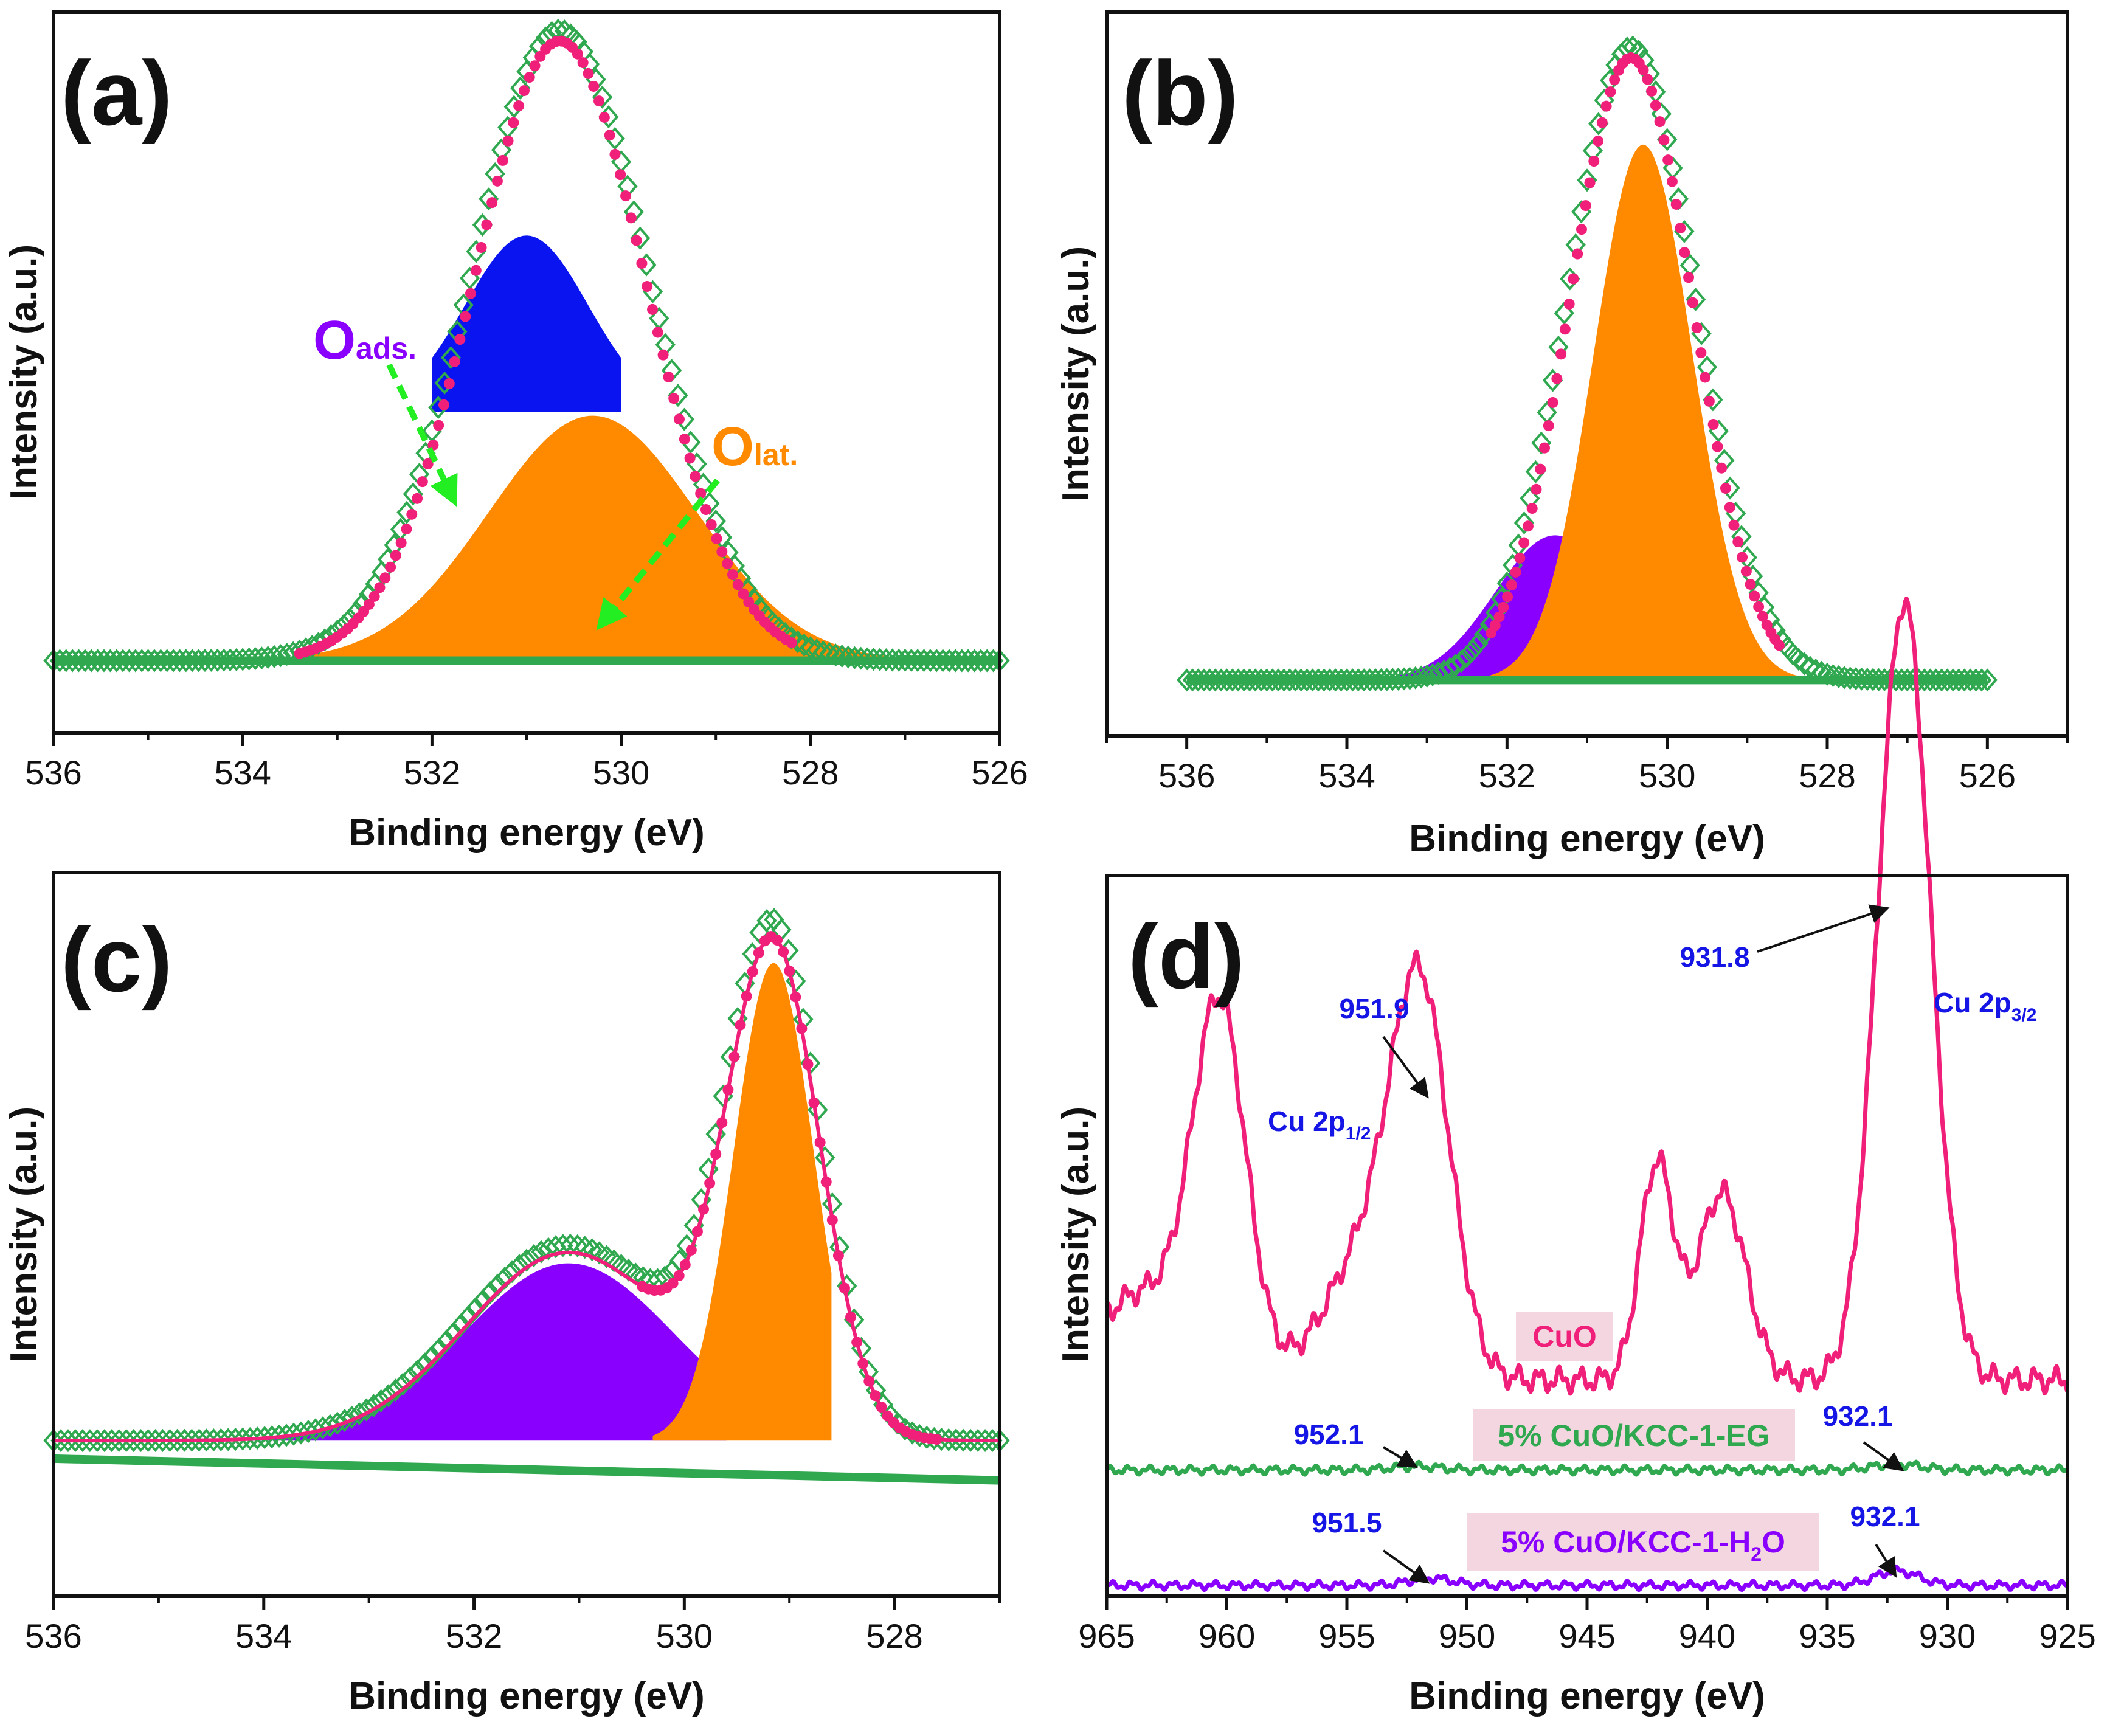  I want to click on peak-label-932-1-h2o: 932.1, so click(1885, 1516).